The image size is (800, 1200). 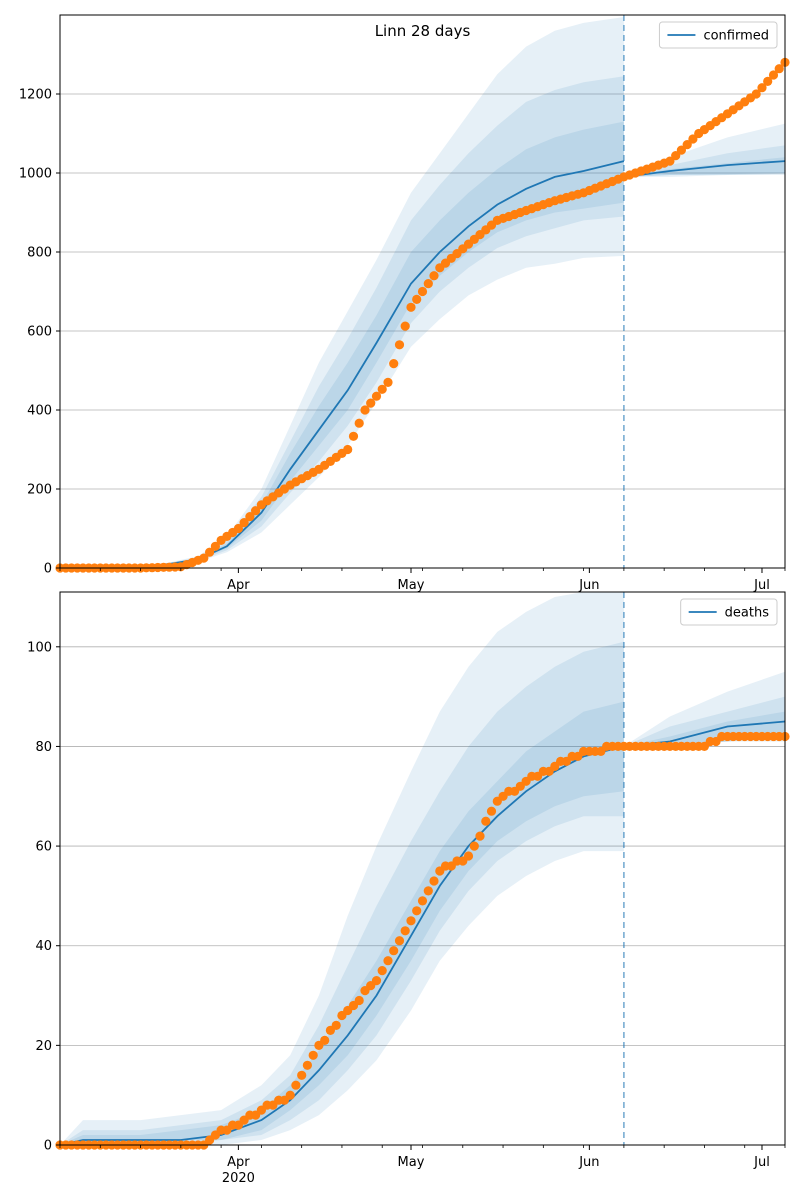 What do you see at coordinates (39, 411) in the screenshot?
I see `y-tick-label: 400` at bounding box center [39, 411].